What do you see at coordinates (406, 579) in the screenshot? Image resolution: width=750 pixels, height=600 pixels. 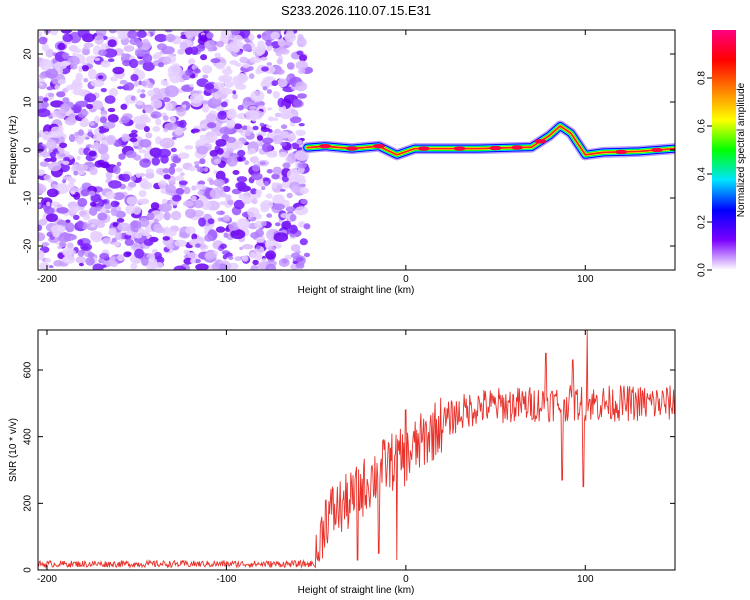 I see `snr-x-tick-label: 0` at bounding box center [406, 579].